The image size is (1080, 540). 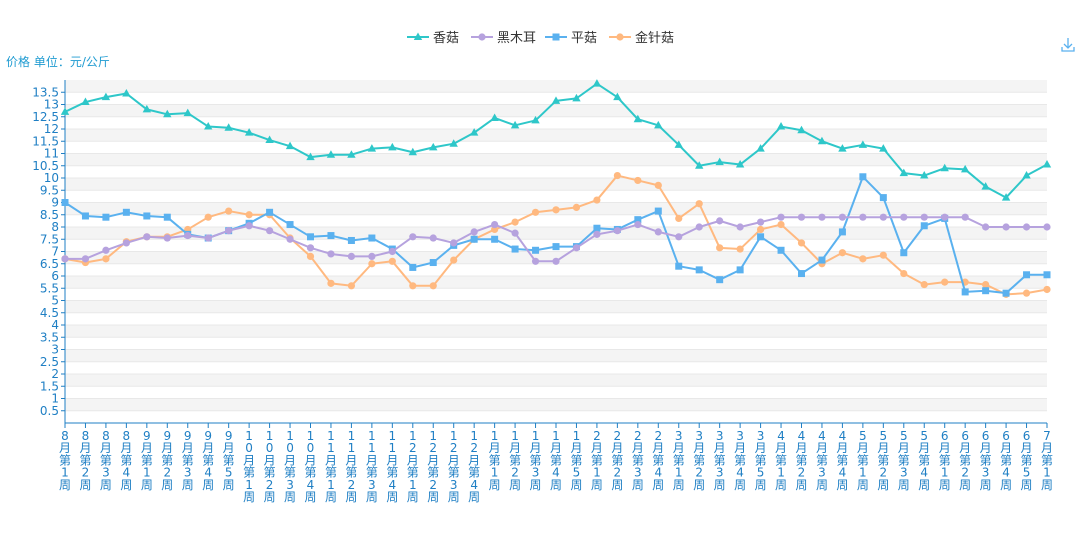 What do you see at coordinates (540, 38) in the screenshot?
I see `legend: 香菇 黑木耳 平菇 金针菇` at bounding box center [540, 38].